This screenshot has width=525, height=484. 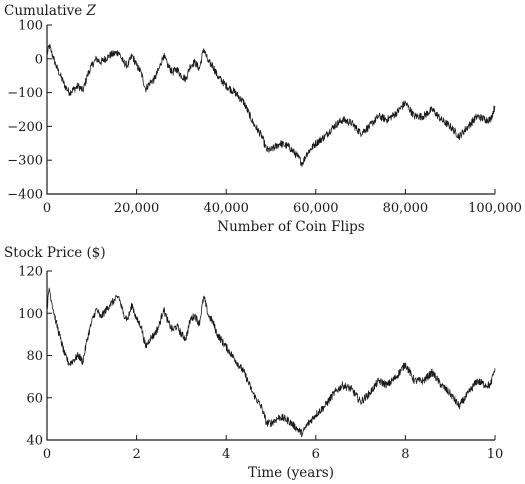 I want to click on y-tick-label: −300, so click(x=25, y=161).